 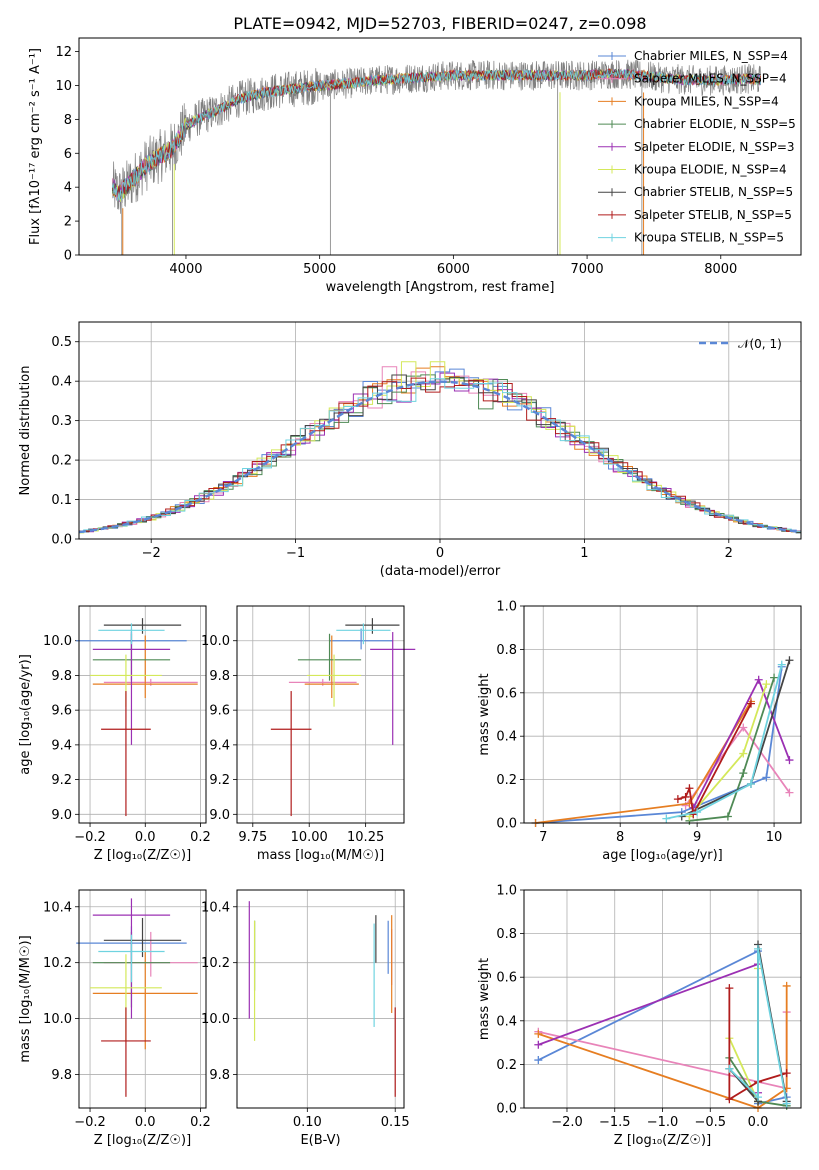 I want to click on age-vs-Z-xtick-label: −0.2, so click(x=90, y=837).